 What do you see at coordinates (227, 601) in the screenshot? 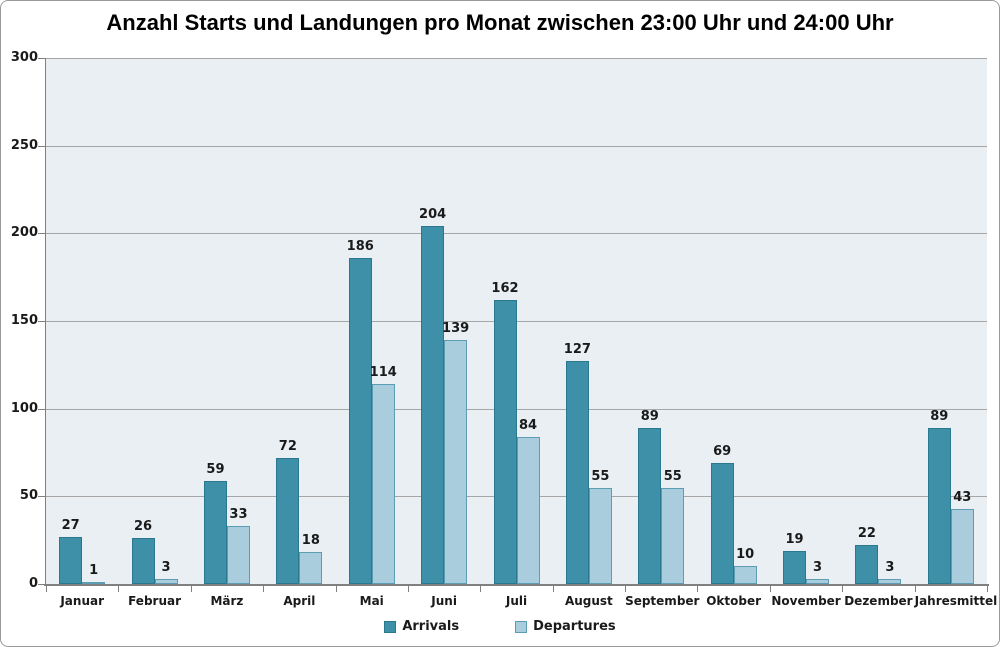
I see `x-axis-label-märz: März` at bounding box center [227, 601].